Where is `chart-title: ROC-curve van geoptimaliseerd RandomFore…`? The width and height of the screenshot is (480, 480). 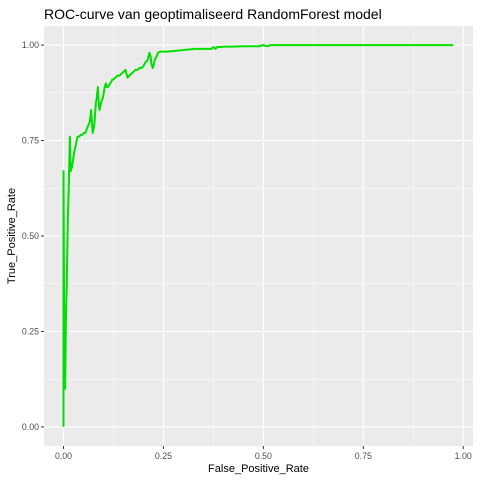 chart-title: ROC-curve van geoptimaliseerd RandomFore… is located at coordinates (213, 14).